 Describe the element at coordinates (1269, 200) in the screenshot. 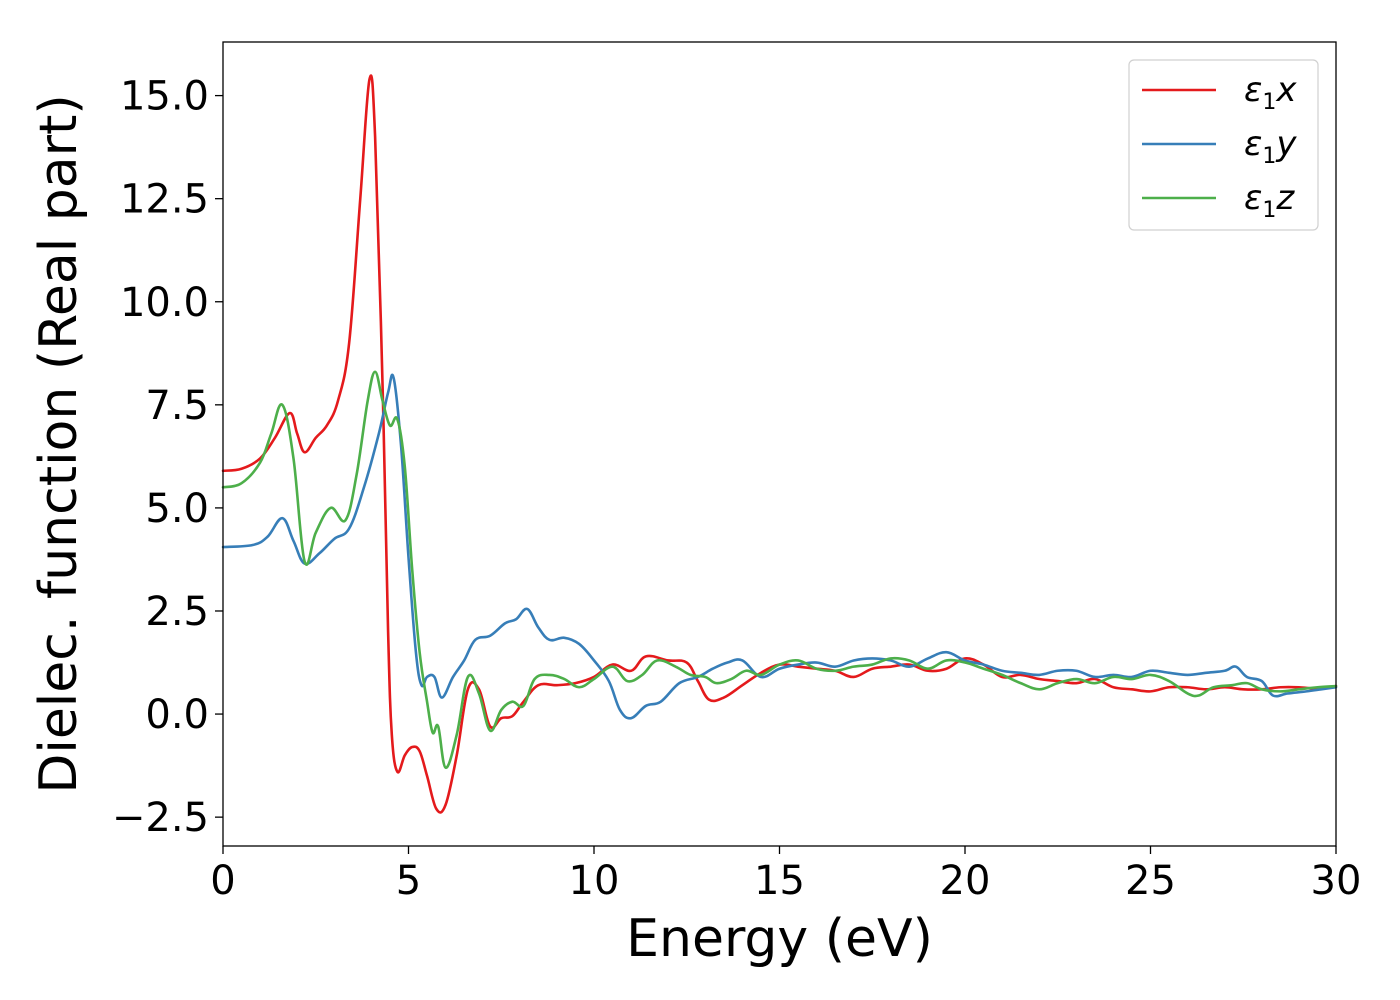

I see `legend-label-z: ε1z` at that location.